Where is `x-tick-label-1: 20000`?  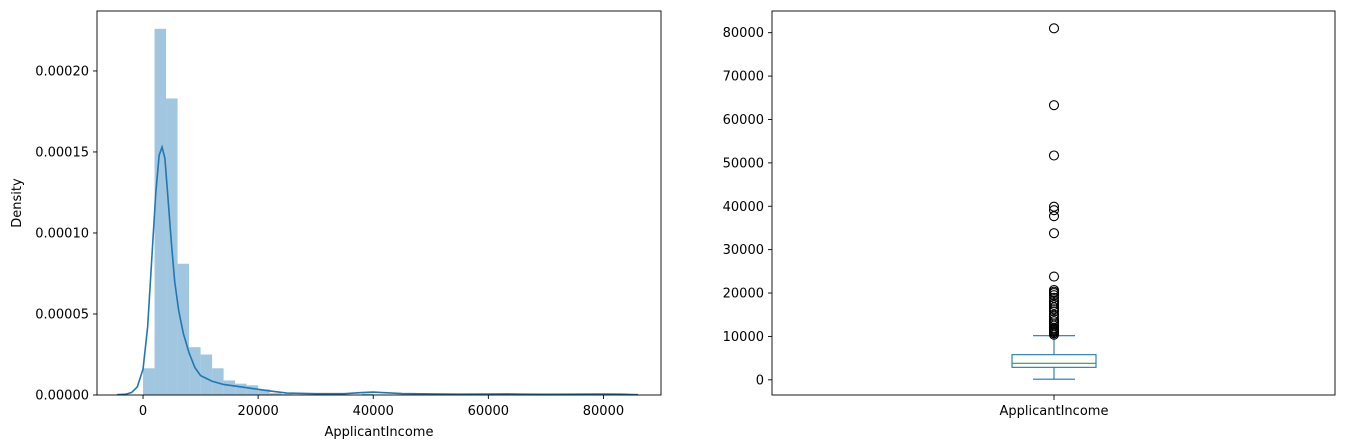 x-tick-label-1: 20000 is located at coordinates (257, 411).